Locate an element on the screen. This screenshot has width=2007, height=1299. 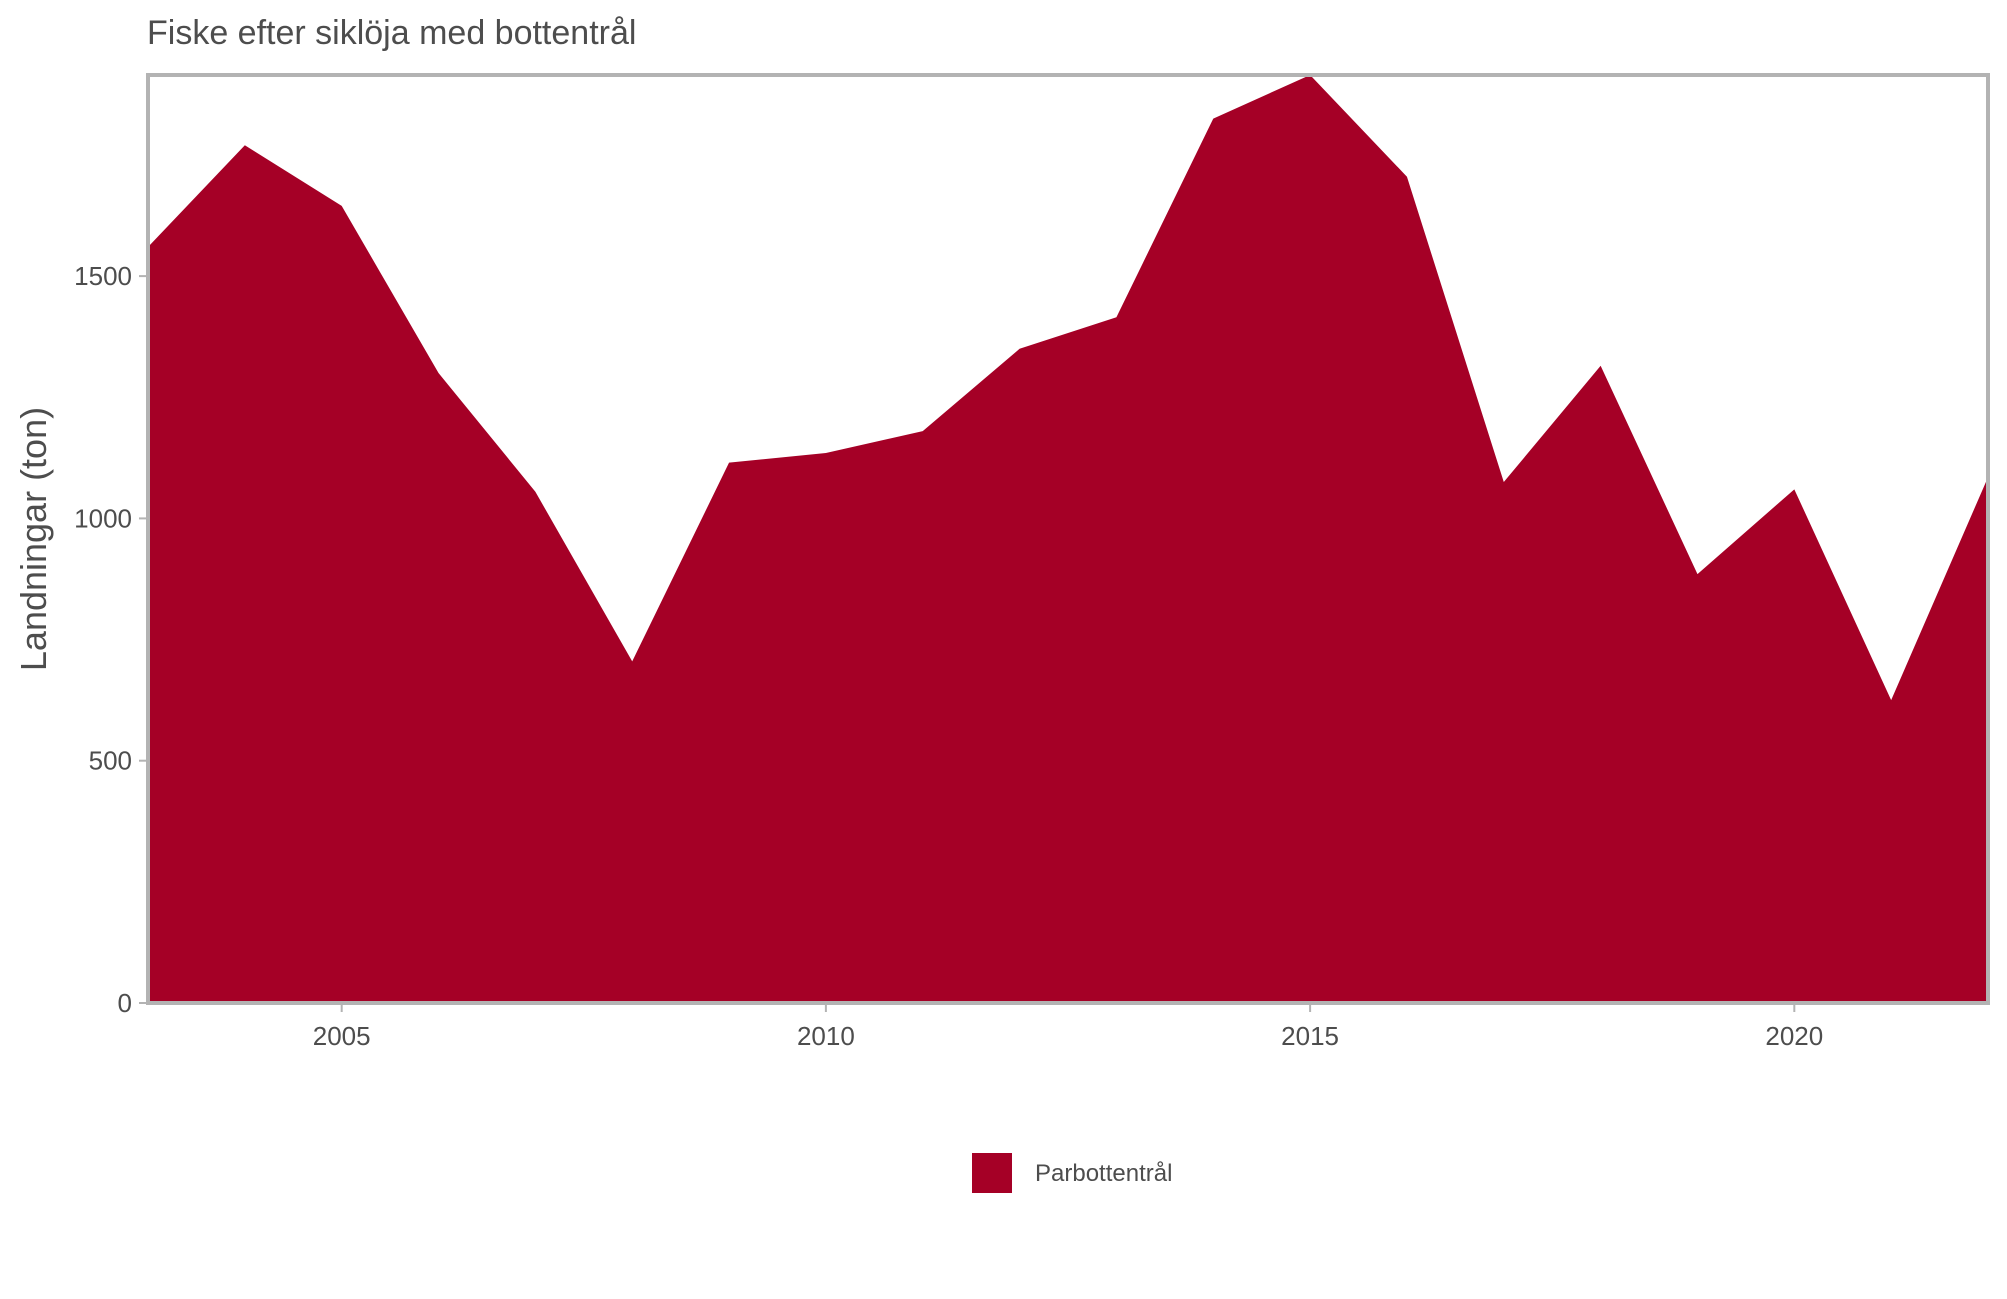
x-tick-label-2015: 2015 is located at coordinates (1310, 1036).